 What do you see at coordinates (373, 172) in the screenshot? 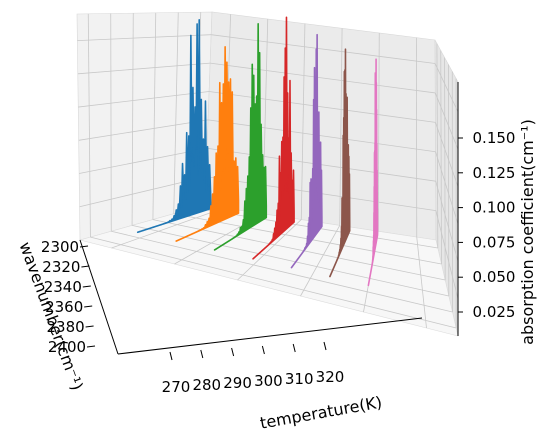
I see `series-307K` at bounding box center [373, 172].